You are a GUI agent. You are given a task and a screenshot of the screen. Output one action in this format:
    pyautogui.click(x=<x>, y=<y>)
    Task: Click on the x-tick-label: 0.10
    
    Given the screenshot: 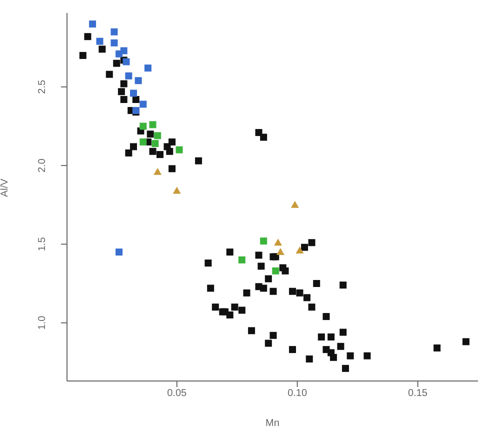 What is the action you would take?
    pyautogui.click(x=298, y=394)
    